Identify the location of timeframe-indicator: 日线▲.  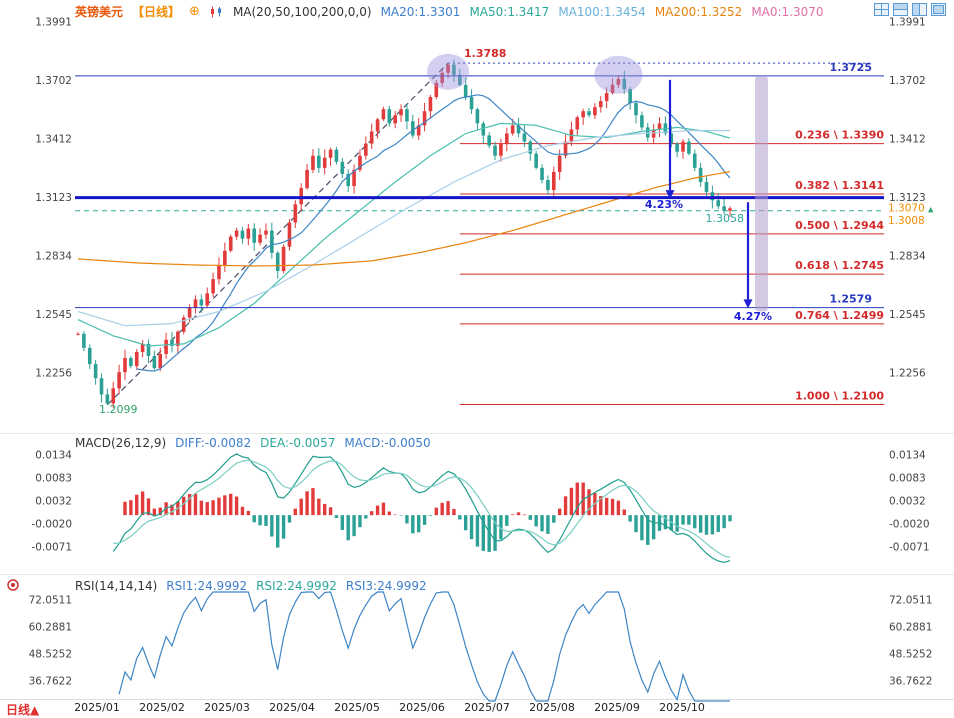
(23, 710).